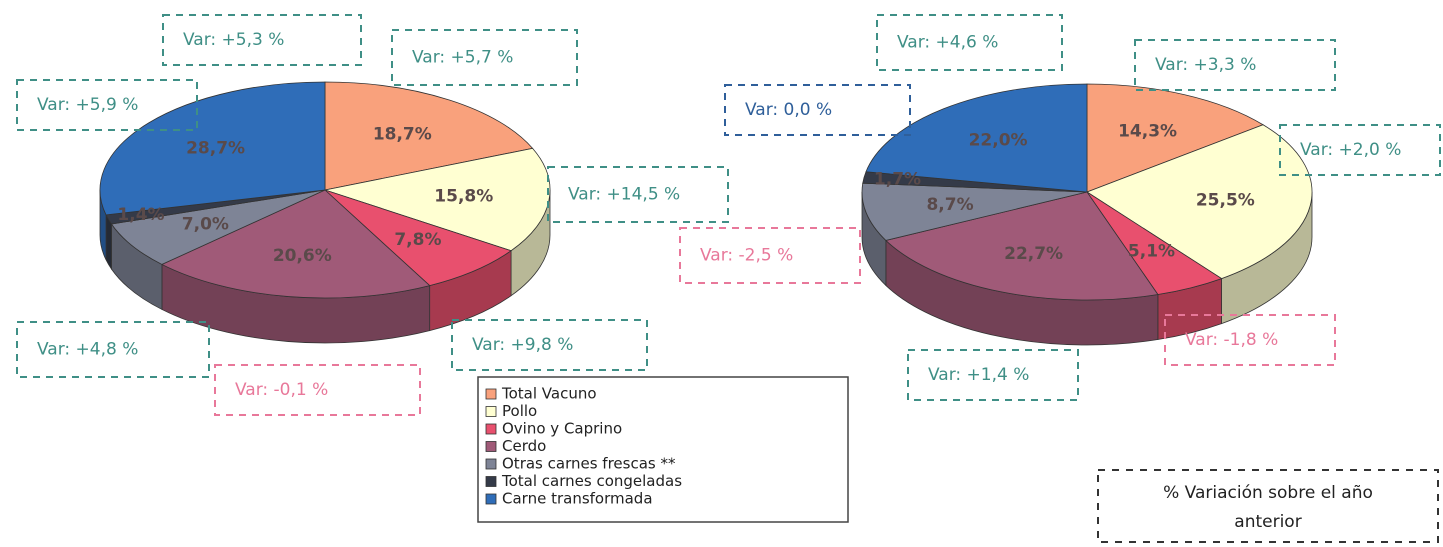  I want to click on note: % Variación sobre el año anterior, so click(1268, 507).